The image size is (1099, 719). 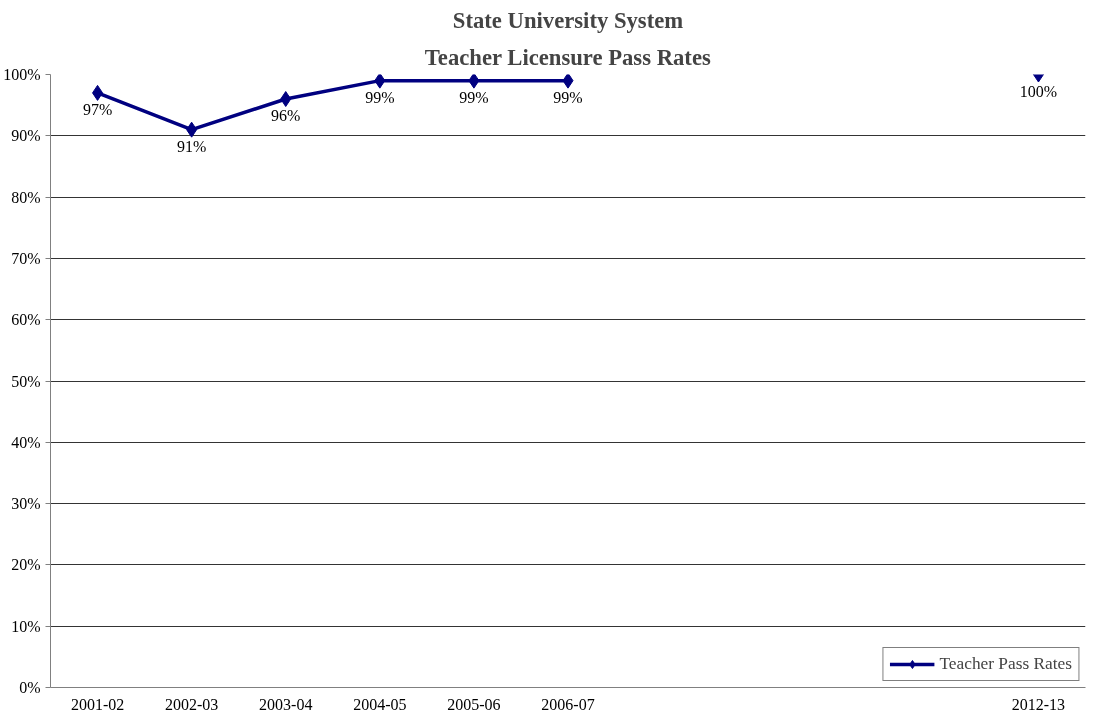 I want to click on y-tick-label: 50%, so click(x=26, y=381).